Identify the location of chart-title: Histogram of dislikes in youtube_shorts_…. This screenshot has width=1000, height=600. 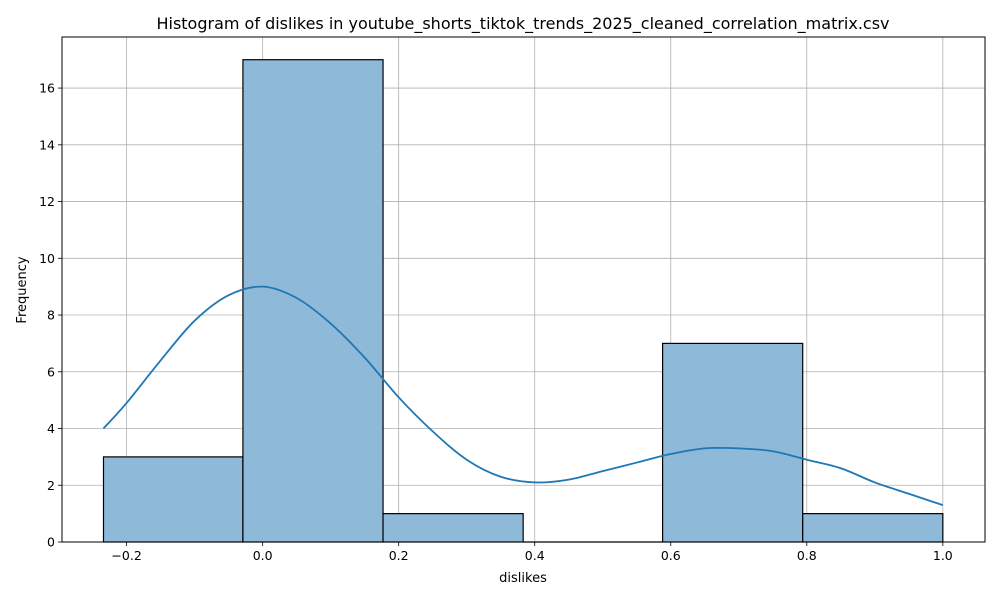
(522, 24).